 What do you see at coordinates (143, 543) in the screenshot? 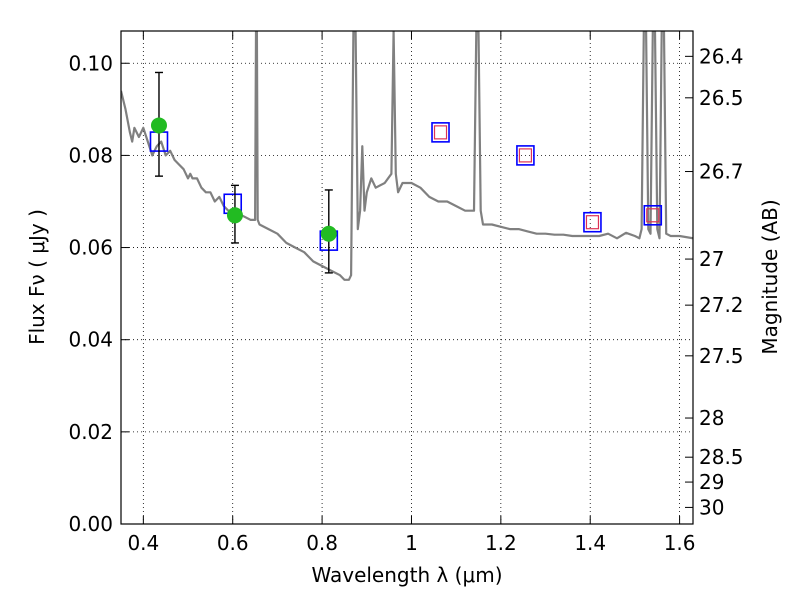
I see `x-tick-label: 0.4` at bounding box center [143, 543].